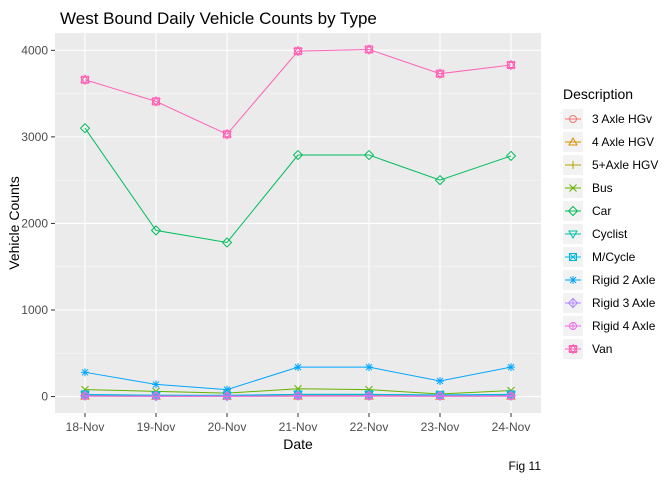 The width and height of the screenshot is (672, 480). I want to click on legend-label: Van, so click(602, 349).